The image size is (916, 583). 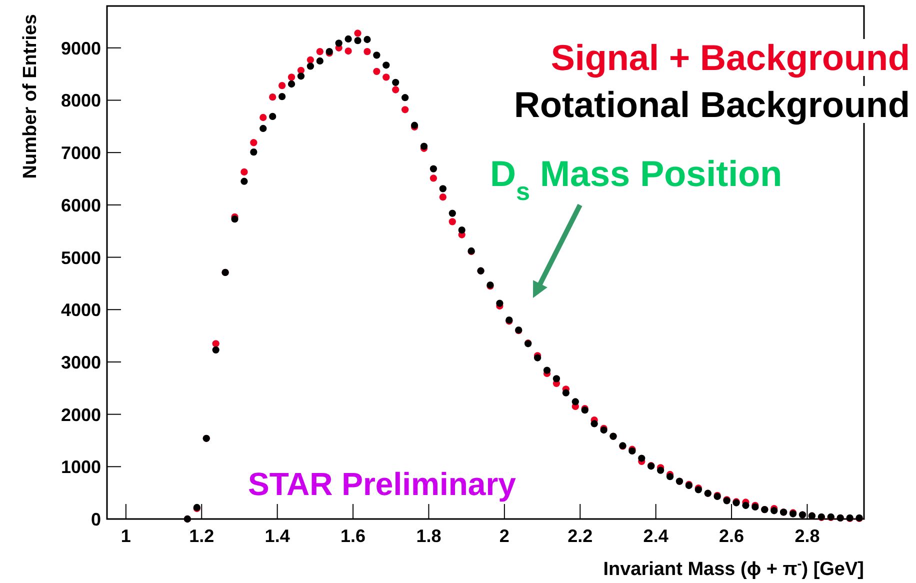 I want to click on y-tick-label: 9000, so click(x=80, y=48).